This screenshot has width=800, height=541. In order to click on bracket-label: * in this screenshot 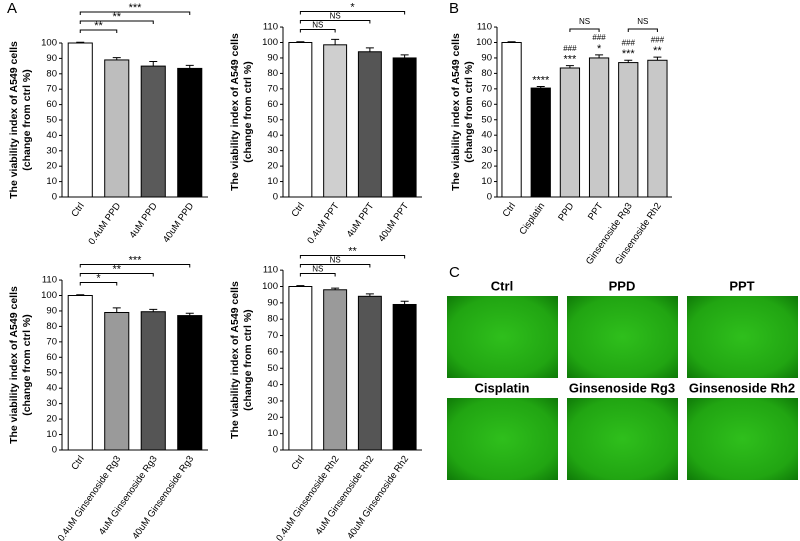, I will do `click(352, 7)`.